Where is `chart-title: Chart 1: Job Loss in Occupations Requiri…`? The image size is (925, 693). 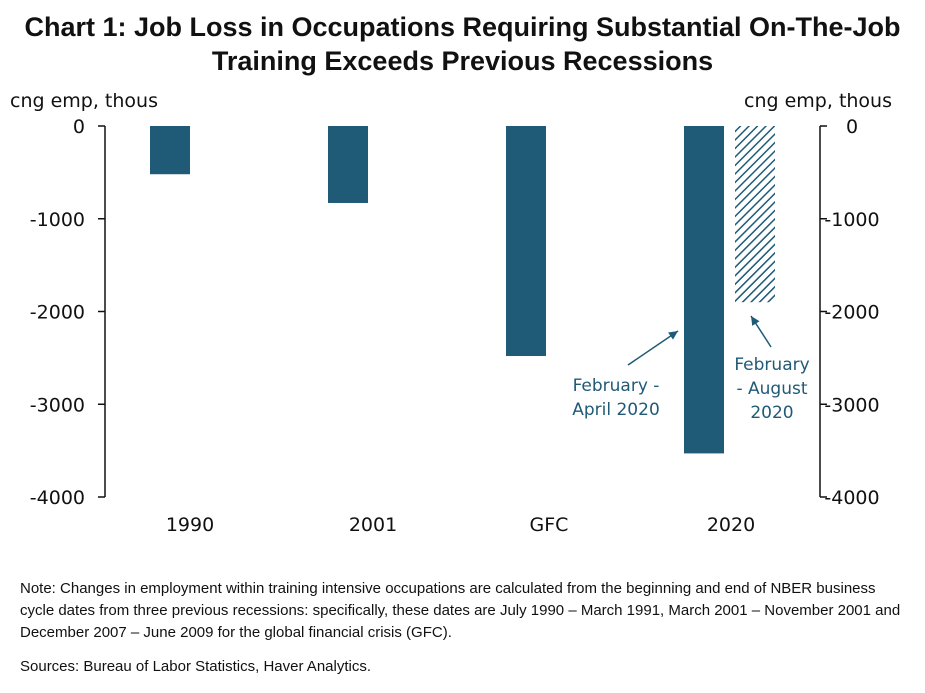 chart-title: Chart 1: Job Loss in Occupations Requiri… is located at coordinates (462, 44).